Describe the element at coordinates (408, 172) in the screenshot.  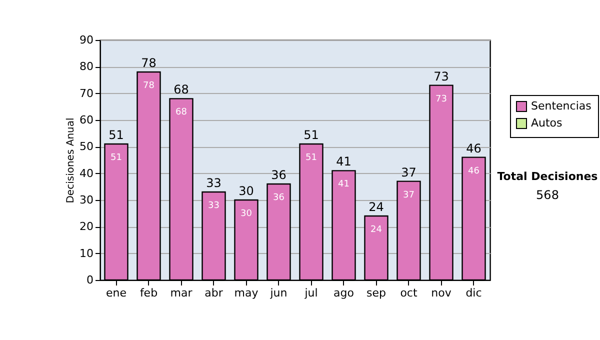
I see `total-label: 37` at that location.